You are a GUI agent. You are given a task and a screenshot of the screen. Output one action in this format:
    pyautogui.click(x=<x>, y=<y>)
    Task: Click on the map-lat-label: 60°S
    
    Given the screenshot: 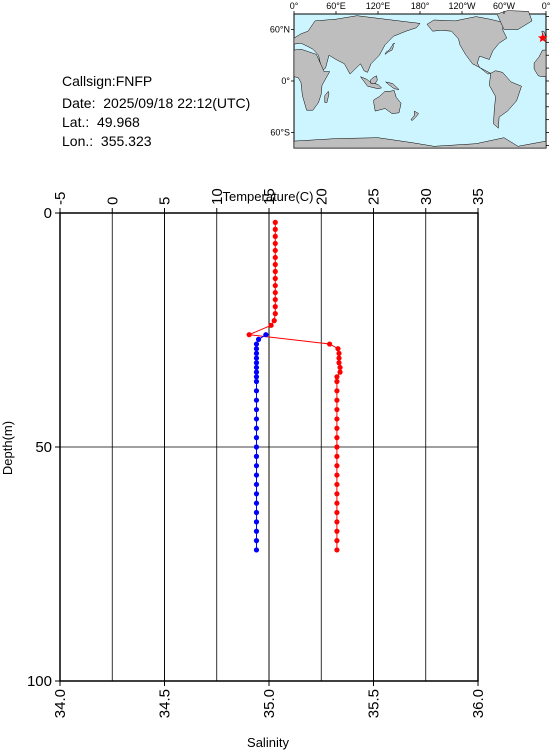 What is the action you would take?
    pyautogui.click(x=280, y=133)
    